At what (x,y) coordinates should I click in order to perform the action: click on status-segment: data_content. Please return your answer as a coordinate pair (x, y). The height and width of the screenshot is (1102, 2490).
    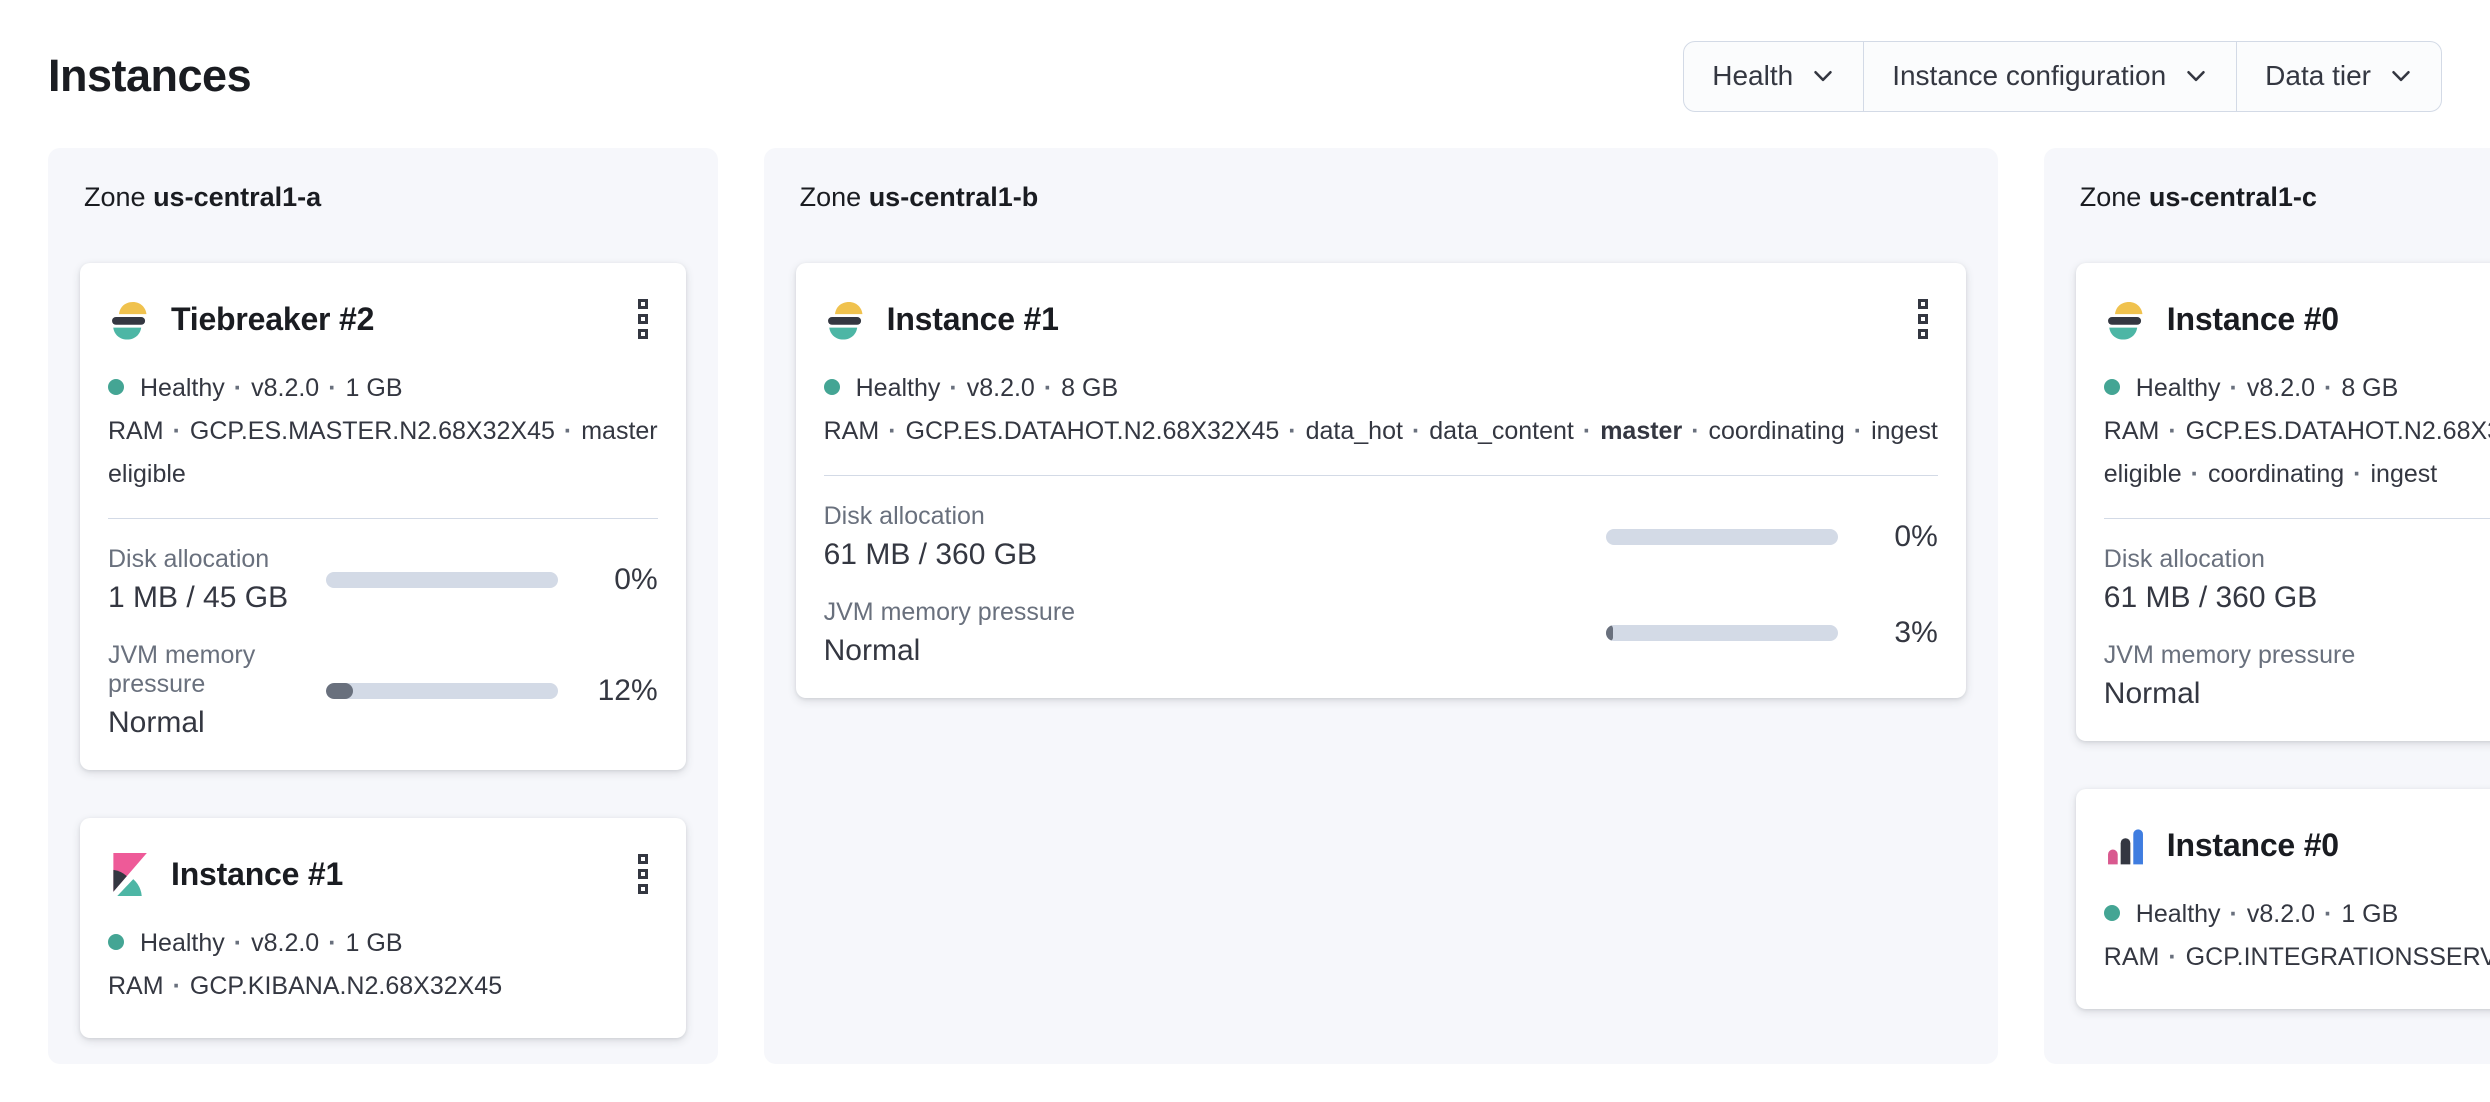
    Looking at the image, I should click on (1501, 431).